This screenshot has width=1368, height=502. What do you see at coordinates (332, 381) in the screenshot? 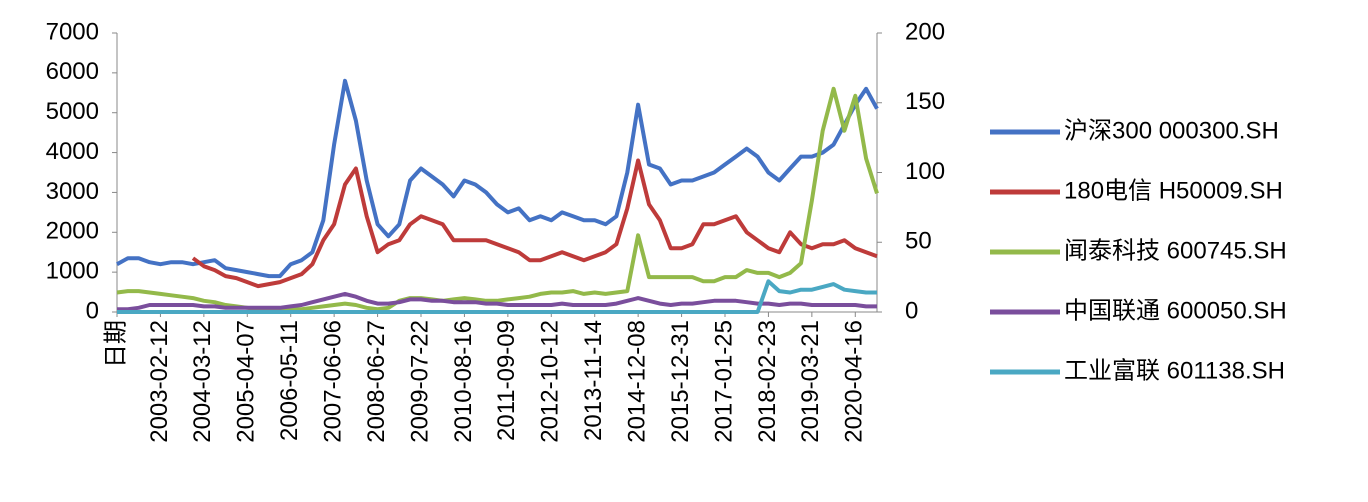
I see `x-tick-label: 2007-06-06` at bounding box center [332, 381].